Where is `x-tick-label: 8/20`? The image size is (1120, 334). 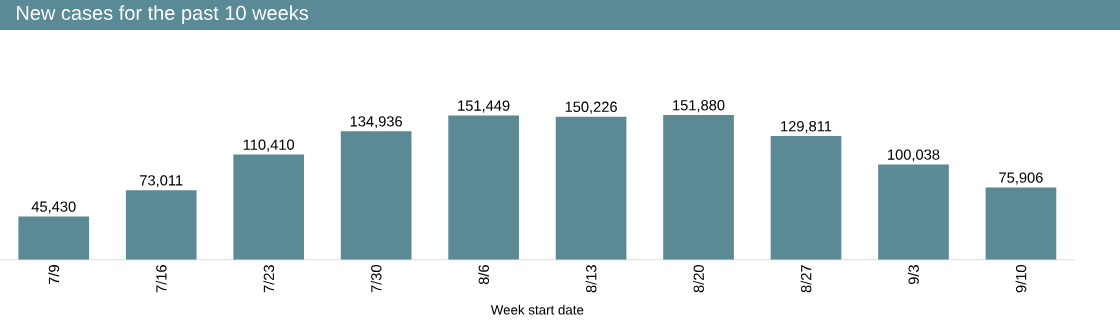 x-tick-label: 8/20 is located at coordinates (698, 279).